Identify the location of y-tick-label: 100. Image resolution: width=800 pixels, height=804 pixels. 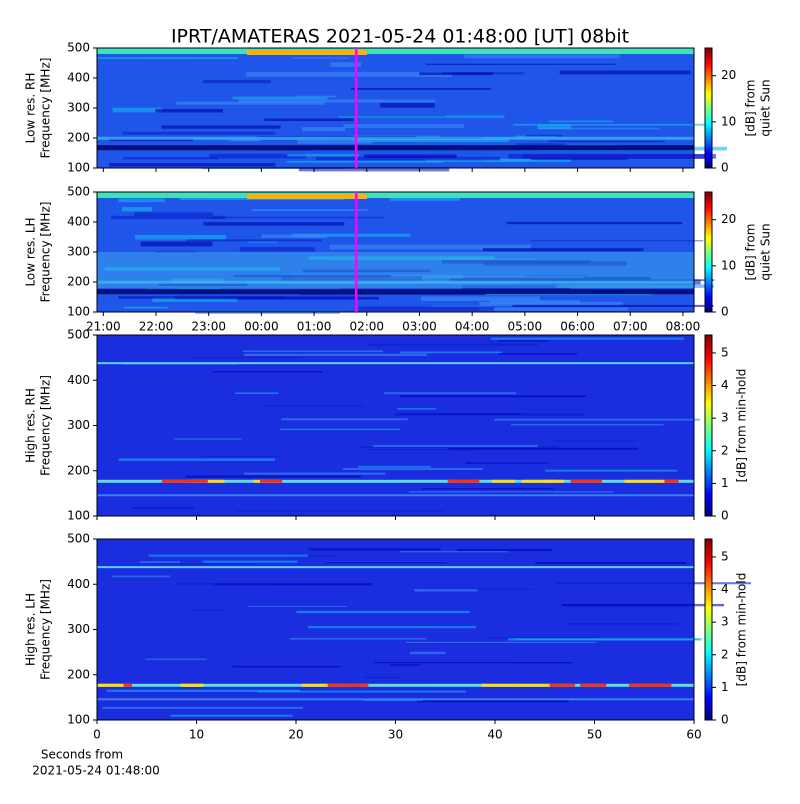
(78, 312).